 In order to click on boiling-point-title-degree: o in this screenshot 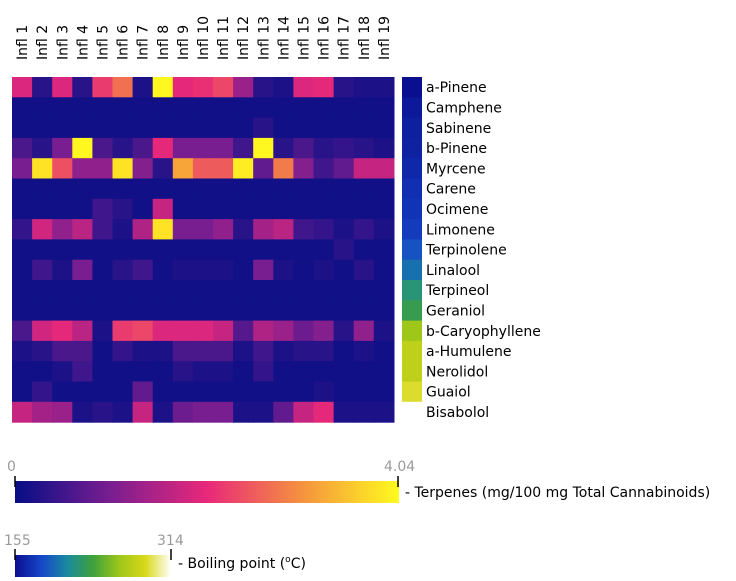, I will do `click(288, 560)`.